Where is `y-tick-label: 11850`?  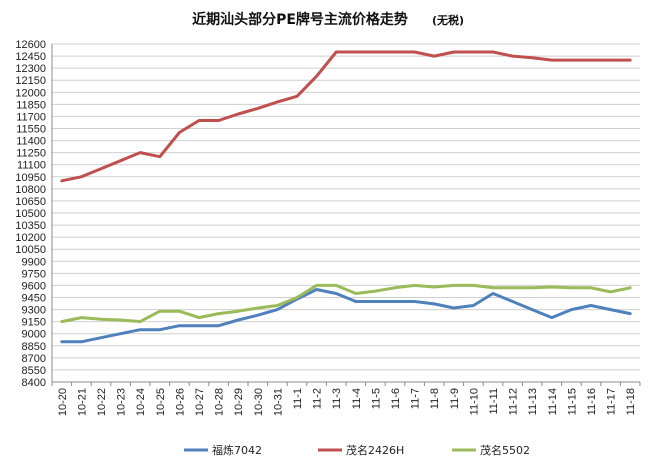 y-tick-label: 11850 is located at coordinates (31, 105).